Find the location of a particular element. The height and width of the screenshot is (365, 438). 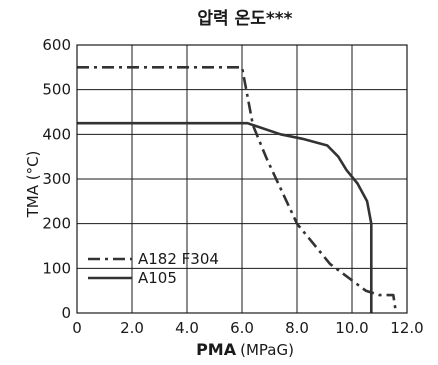

y-tick-label: 500 is located at coordinates (56, 90).